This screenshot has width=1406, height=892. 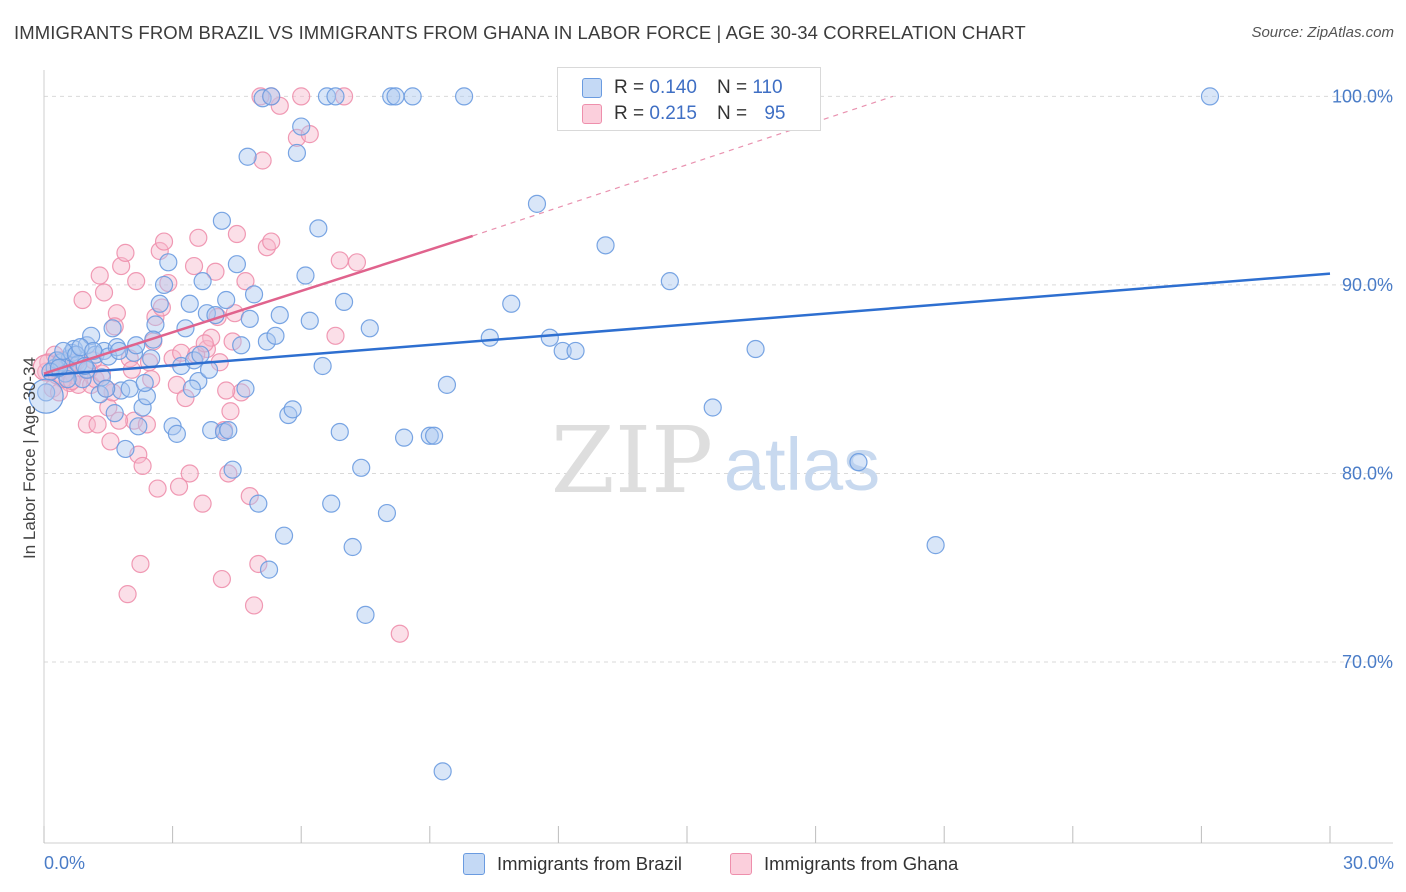 What do you see at coordinates (1368, 863) in the screenshot?
I see `x-tick-max: 30.0%` at bounding box center [1368, 863].